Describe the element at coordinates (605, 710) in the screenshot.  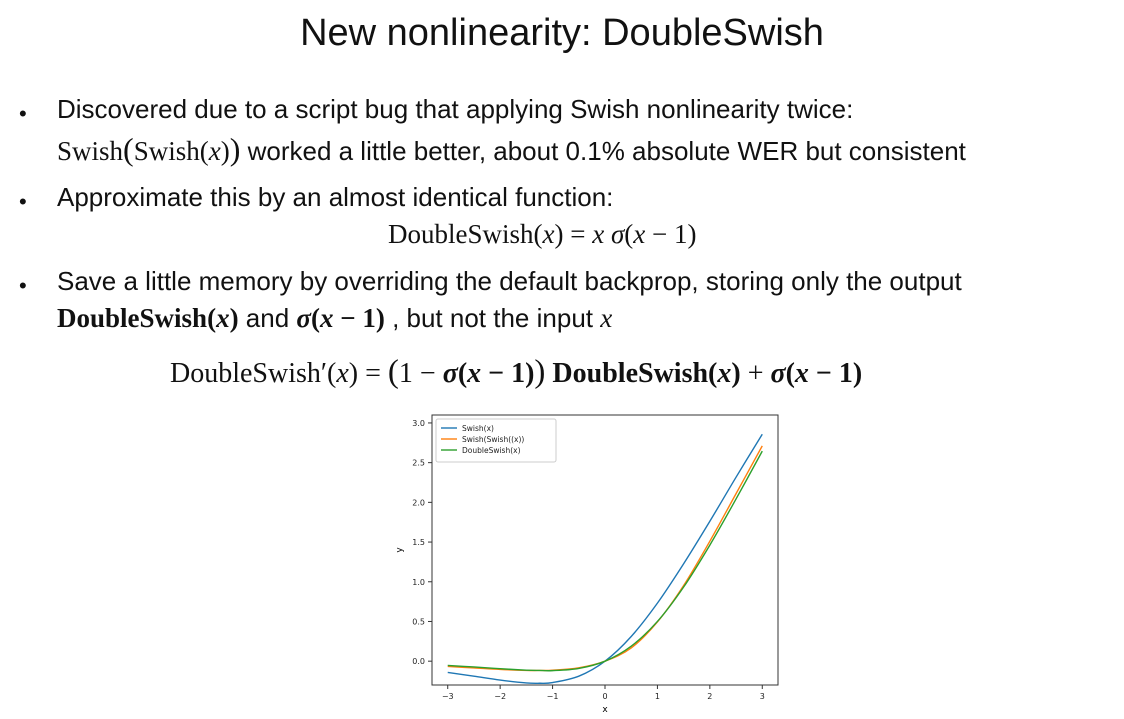
I see `x-axis-label: x` at that location.